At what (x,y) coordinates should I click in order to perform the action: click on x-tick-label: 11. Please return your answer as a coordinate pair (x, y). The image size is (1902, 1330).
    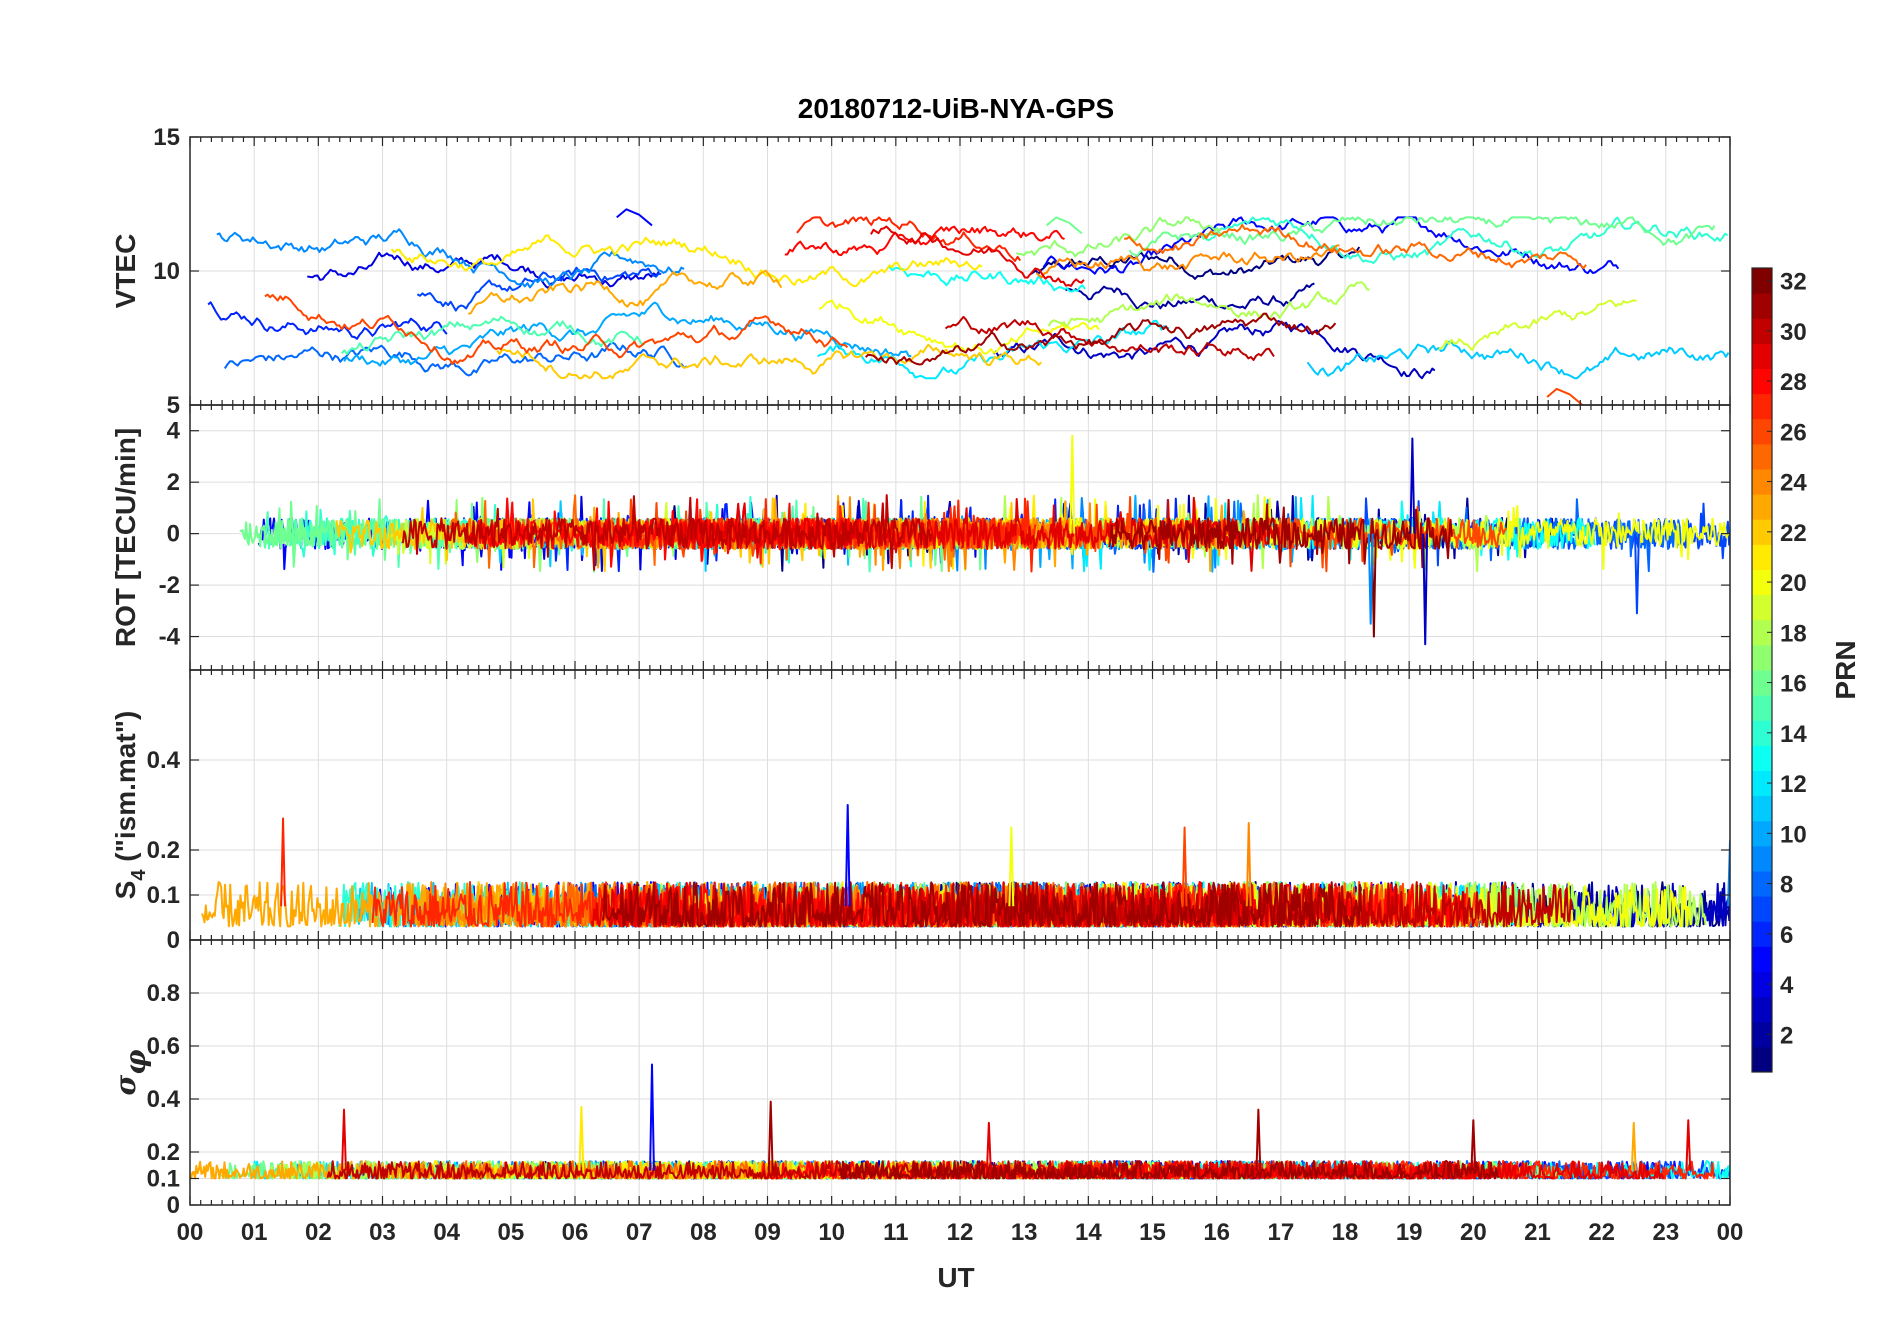
    Looking at the image, I should click on (895, 1232).